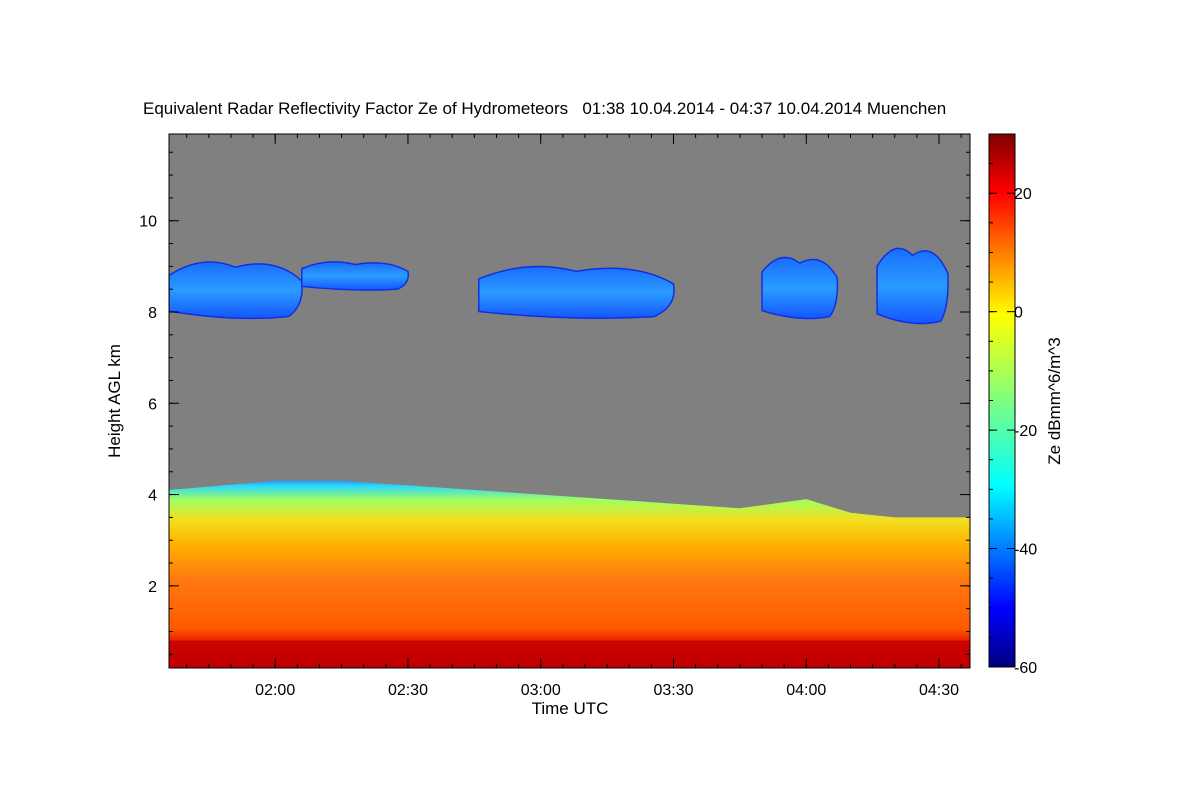 This screenshot has width=1200, height=800. Describe the element at coordinates (806, 690) in the screenshot. I see `x-tick-label: 04:00` at that location.